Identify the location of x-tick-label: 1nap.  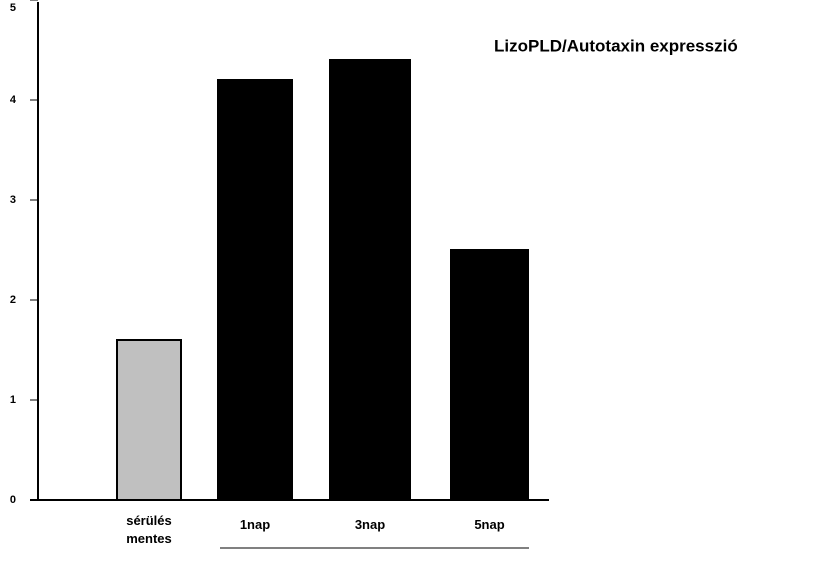
(255, 524).